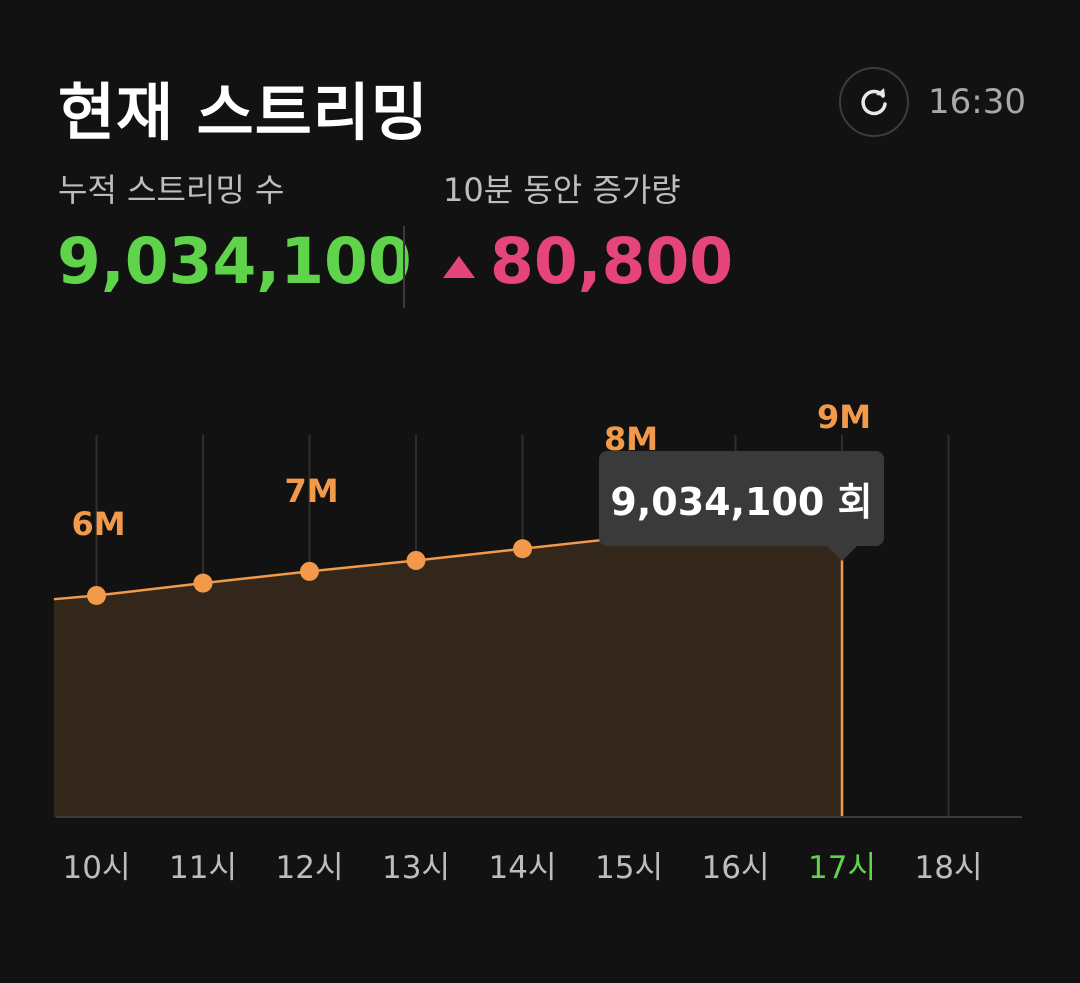 The image size is (1080, 983). What do you see at coordinates (844, 417) in the screenshot?
I see `annotation-label: 9M` at bounding box center [844, 417].